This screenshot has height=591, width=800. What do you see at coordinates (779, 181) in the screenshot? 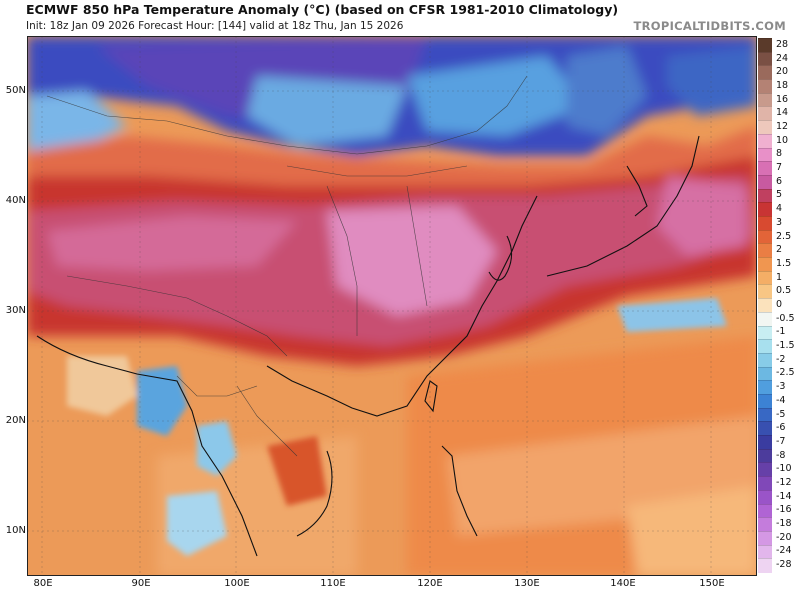
I see `colorbar-label: 6` at bounding box center [779, 181].